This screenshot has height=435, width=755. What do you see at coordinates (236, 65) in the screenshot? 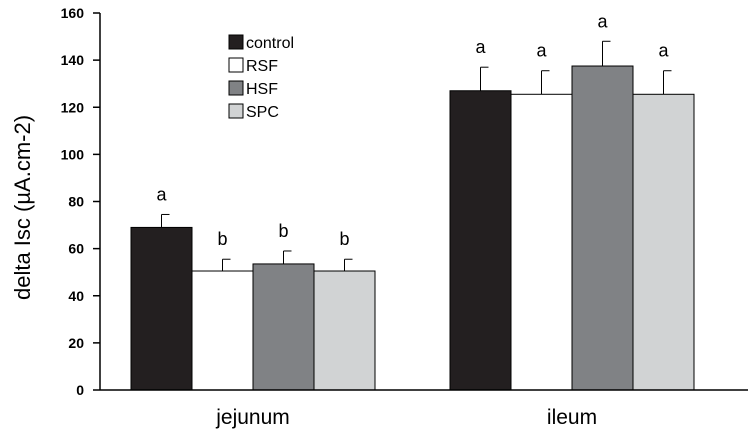
I see `legend-swatch-rsf` at bounding box center [236, 65].